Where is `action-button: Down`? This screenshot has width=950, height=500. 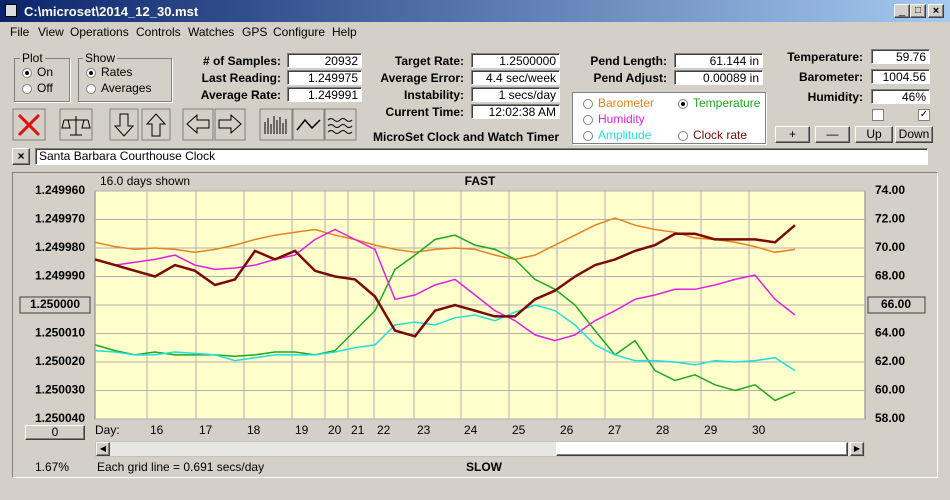 action-button: Down is located at coordinates (914, 134).